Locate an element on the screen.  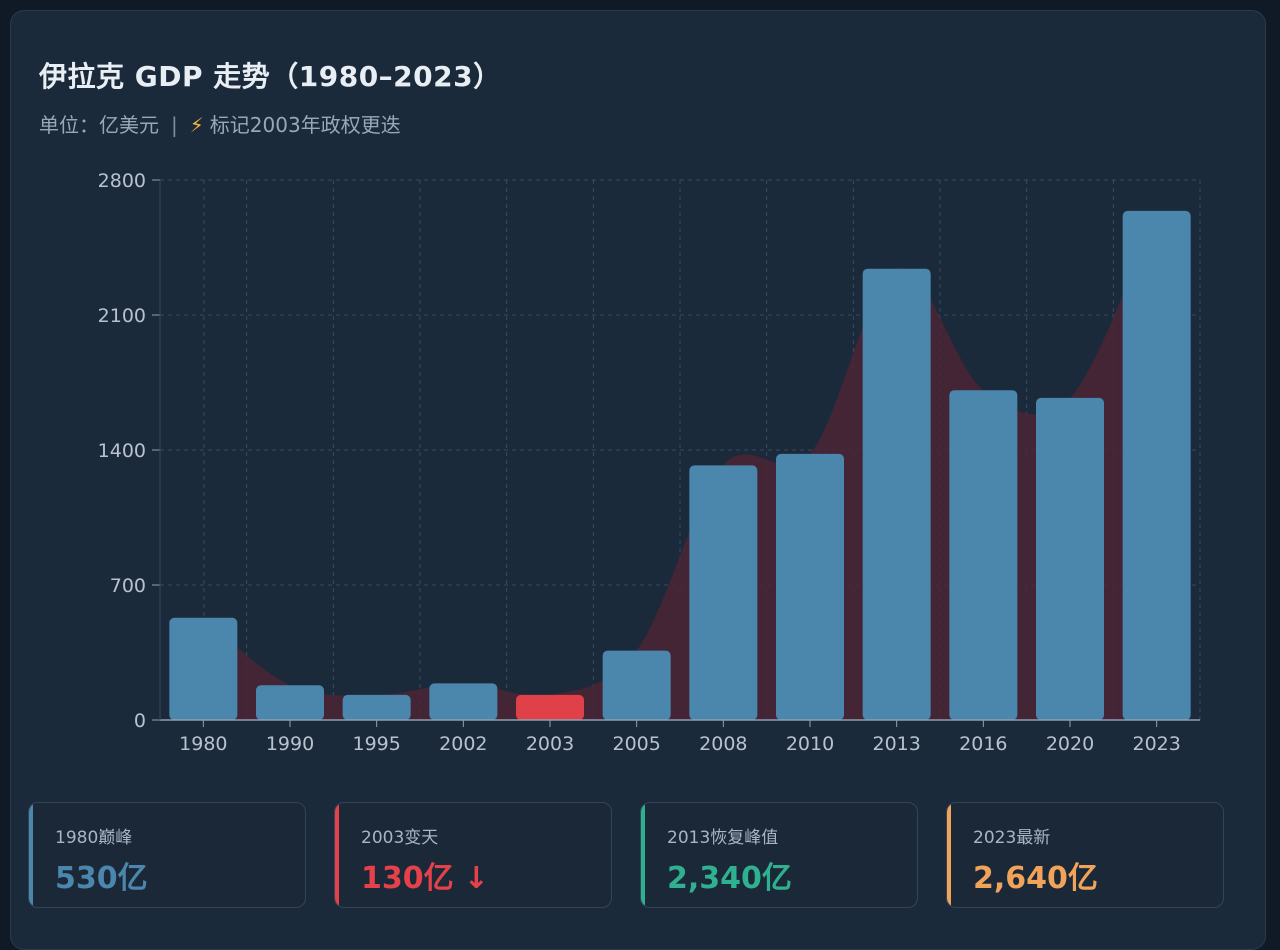
stat-card-2003-change: 2003变天 130亿 ↓ is located at coordinates (473, 855).